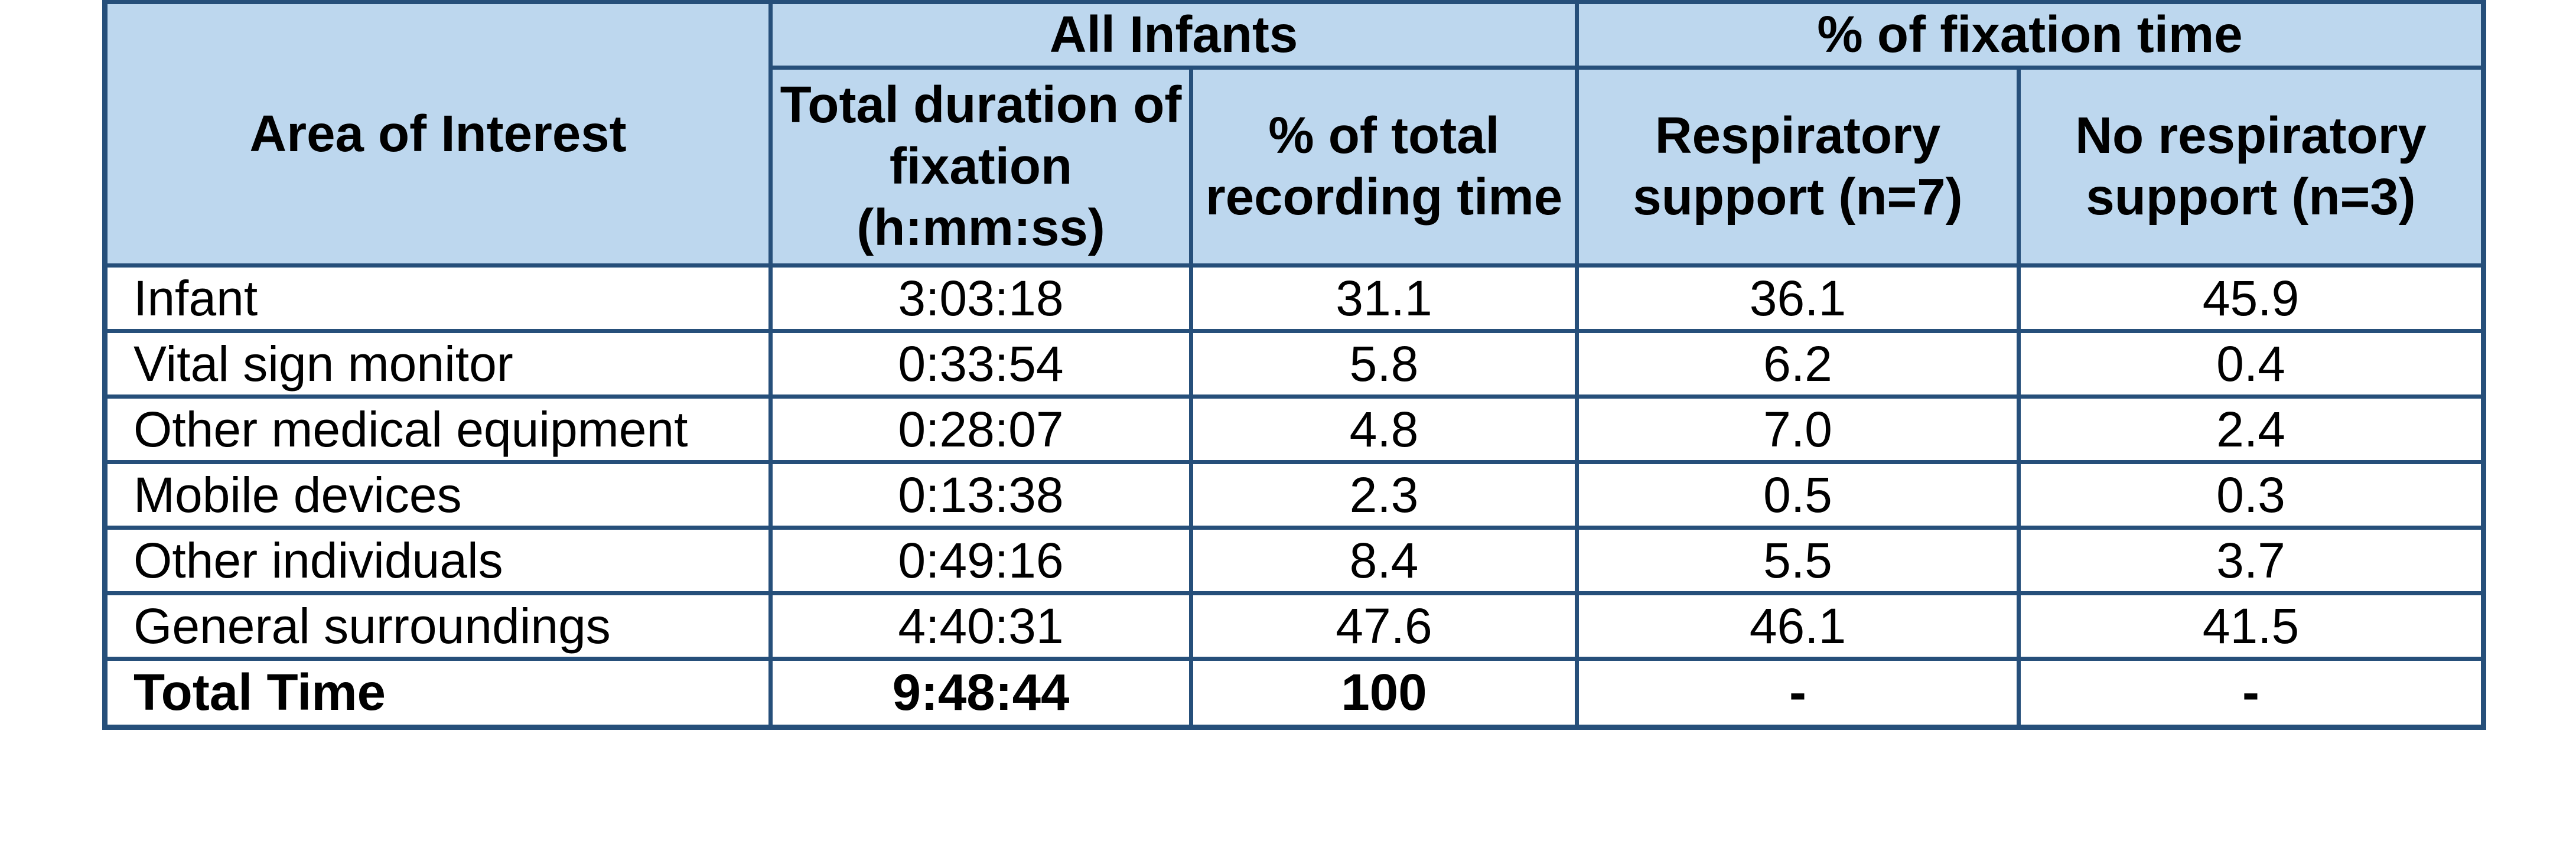  What do you see at coordinates (980, 298) in the screenshot?
I see `cell-duration: 3:03:18` at bounding box center [980, 298].